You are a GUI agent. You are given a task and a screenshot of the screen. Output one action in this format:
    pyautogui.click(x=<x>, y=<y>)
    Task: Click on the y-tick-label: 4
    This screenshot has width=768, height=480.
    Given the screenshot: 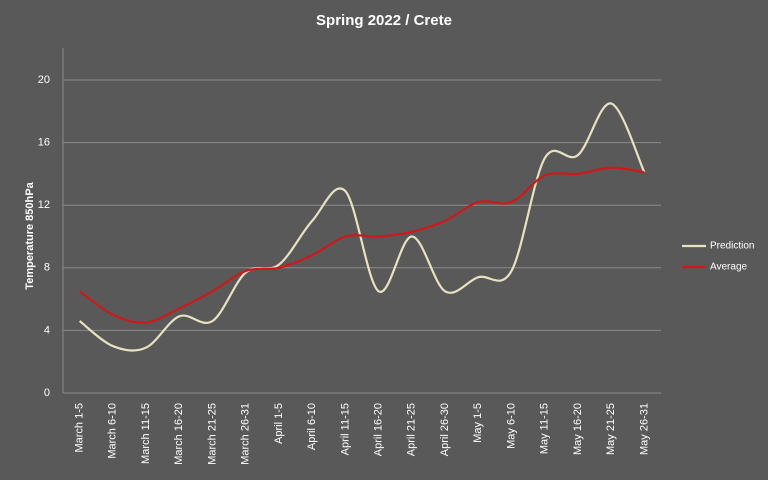 What is the action you would take?
    pyautogui.click(x=47, y=330)
    